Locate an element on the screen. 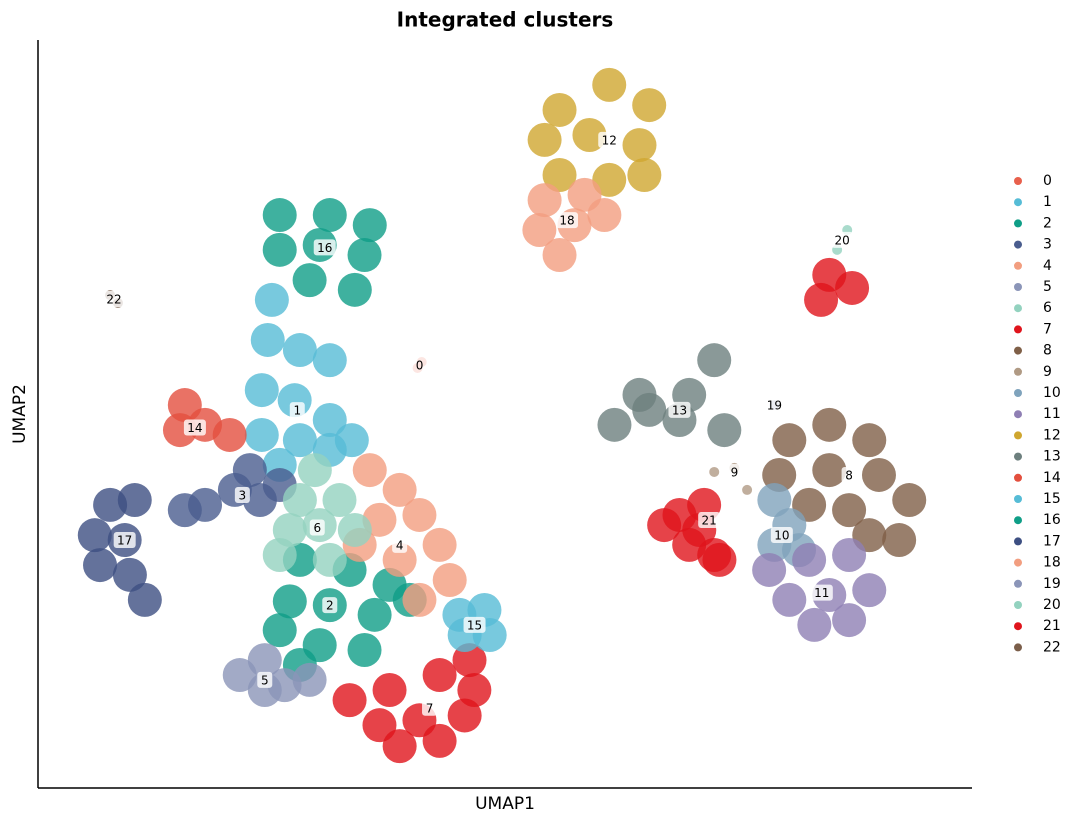 The width and height of the screenshot is (1080, 826). legend-label: 8 is located at coordinates (1047, 351).